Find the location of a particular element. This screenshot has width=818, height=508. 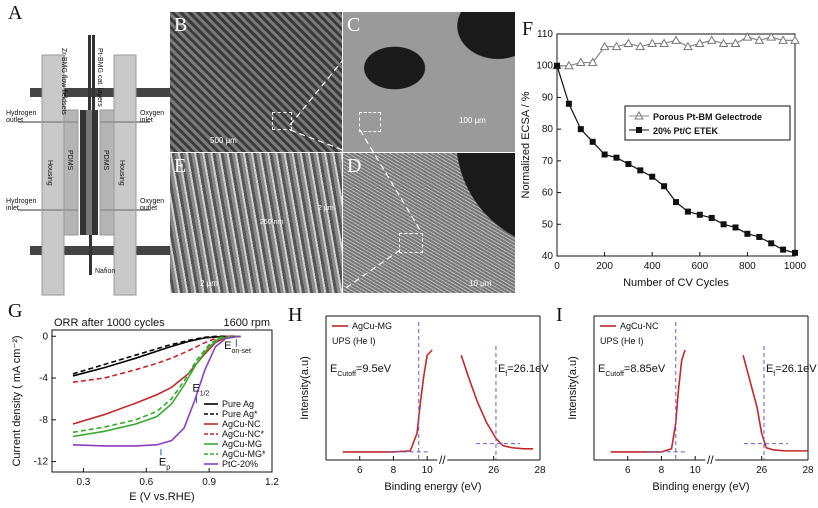

f-xtick-label: 200 is located at coordinates (604, 266).